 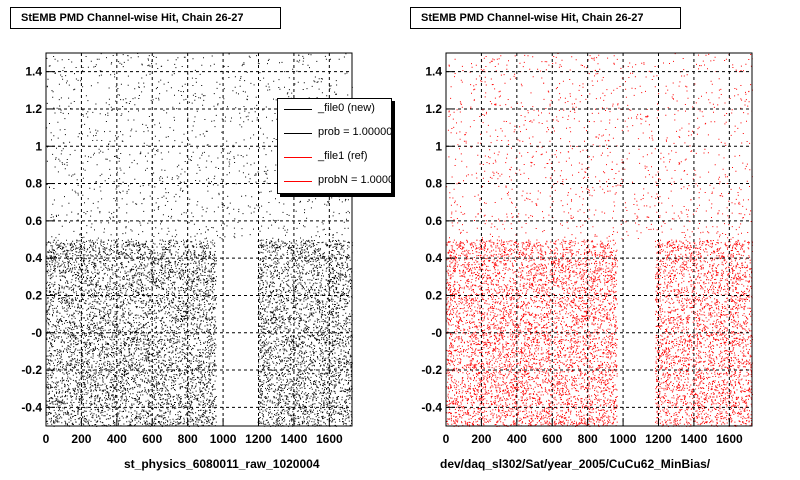 I want to click on legend-entry-probN: probN = 1.000000, so click(x=334, y=181).